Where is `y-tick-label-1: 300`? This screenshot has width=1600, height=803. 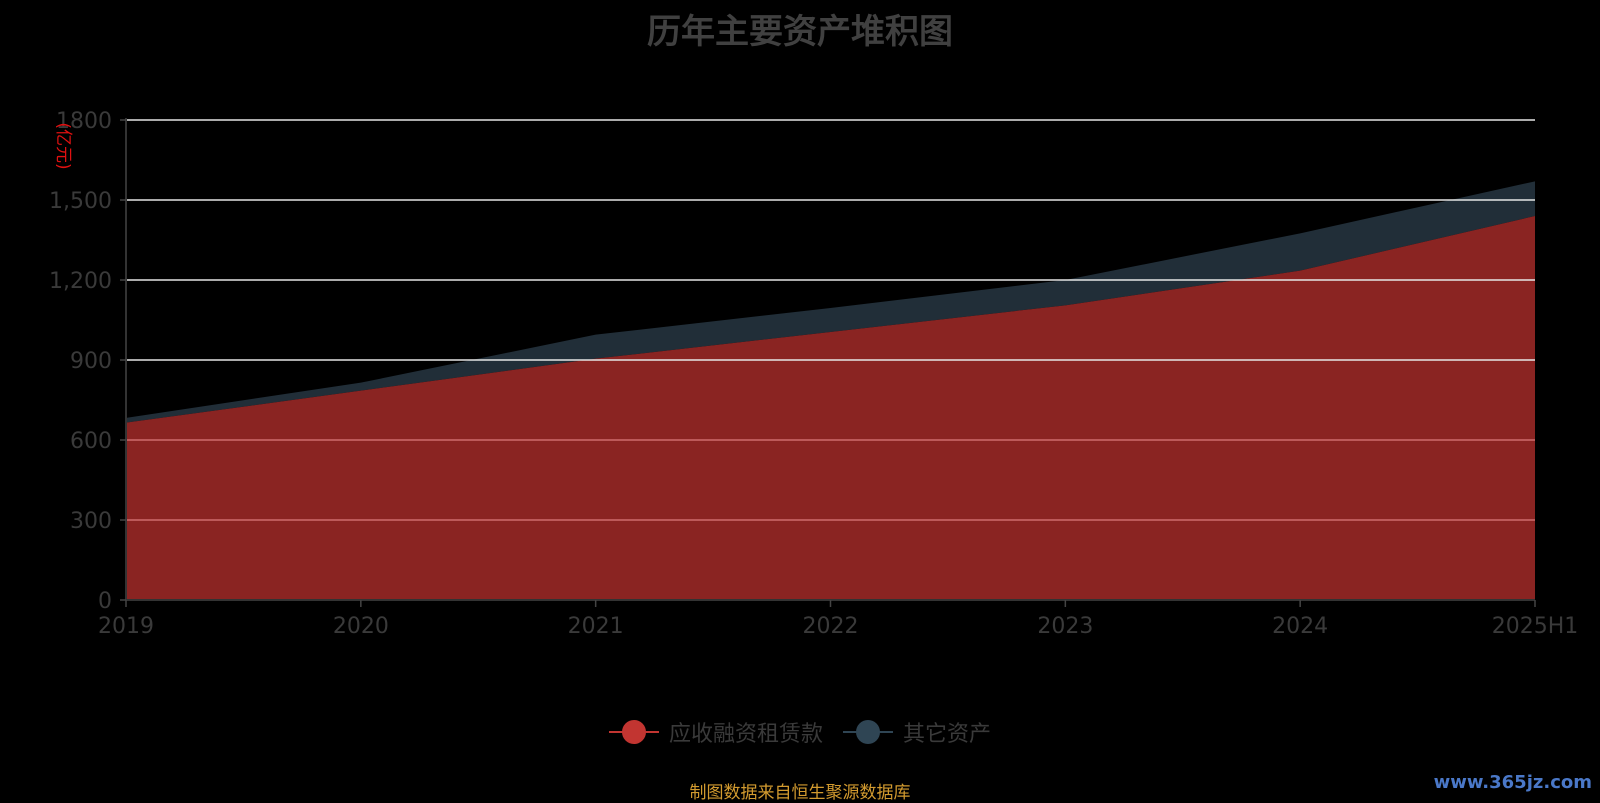 y-tick-label-1: 300 is located at coordinates (91, 521).